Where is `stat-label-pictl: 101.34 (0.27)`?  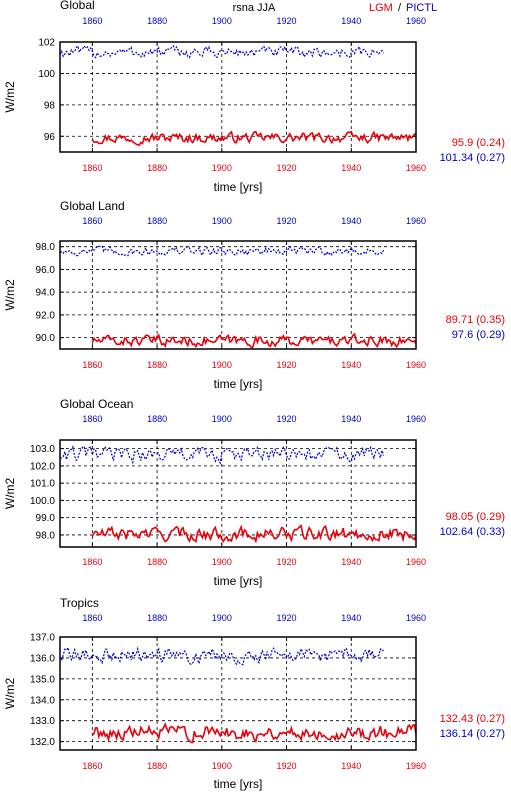 stat-label-pictl: 101.34 (0.27) is located at coordinates (472, 158).